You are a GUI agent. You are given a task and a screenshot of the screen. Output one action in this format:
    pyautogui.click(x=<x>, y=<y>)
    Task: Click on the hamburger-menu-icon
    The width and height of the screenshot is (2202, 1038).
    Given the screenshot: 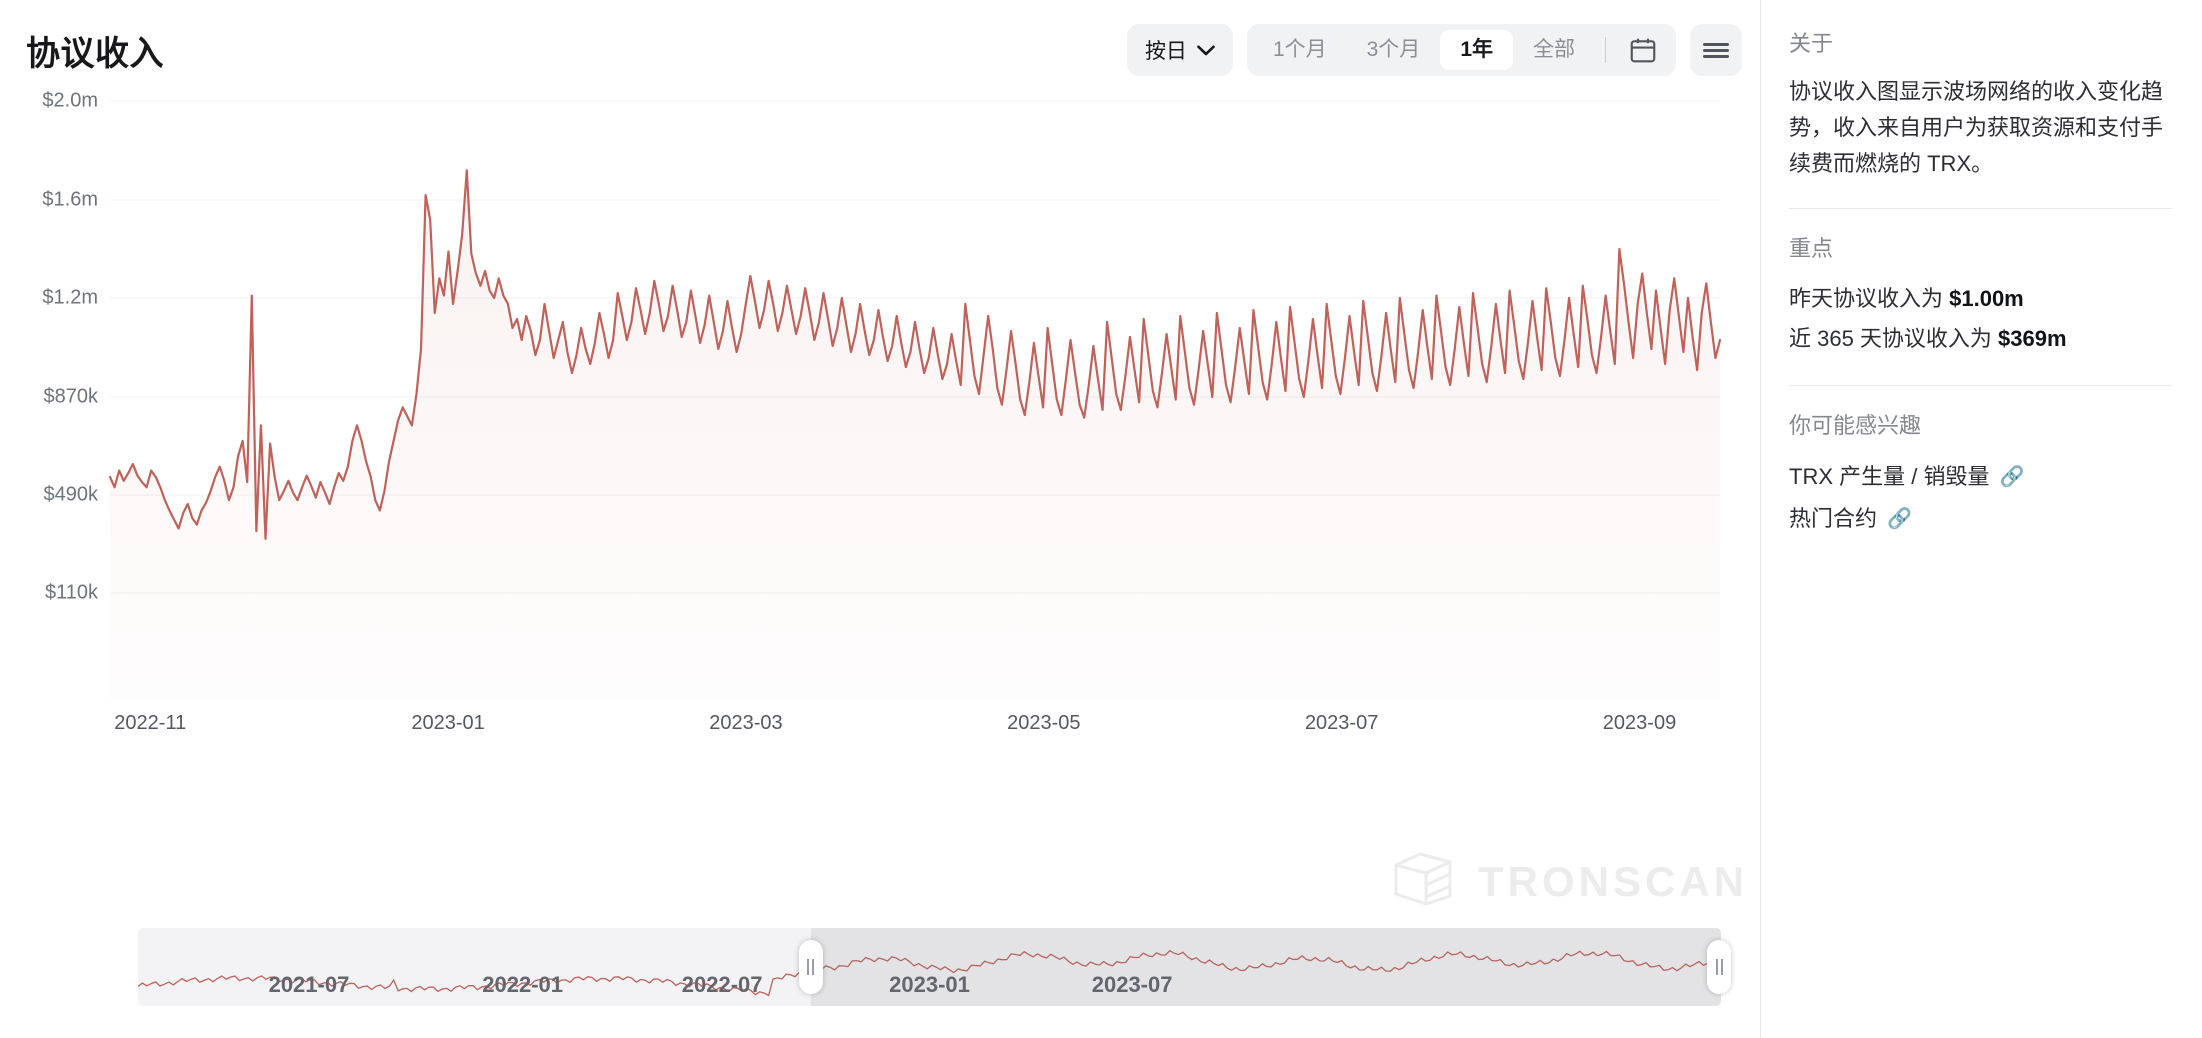 What is the action you would take?
    pyautogui.click(x=1716, y=50)
    